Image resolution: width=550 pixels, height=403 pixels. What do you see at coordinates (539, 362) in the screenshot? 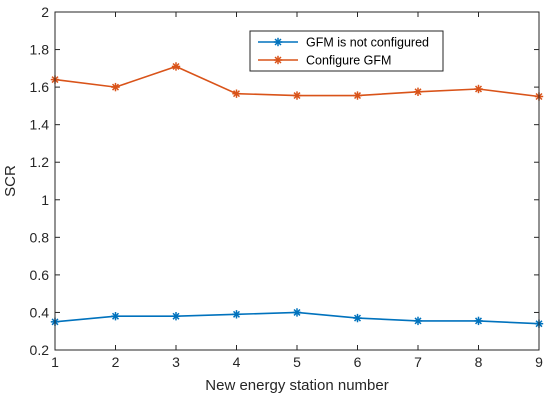
I see `x-tick-label: 9` at bounding box center [539, 362].